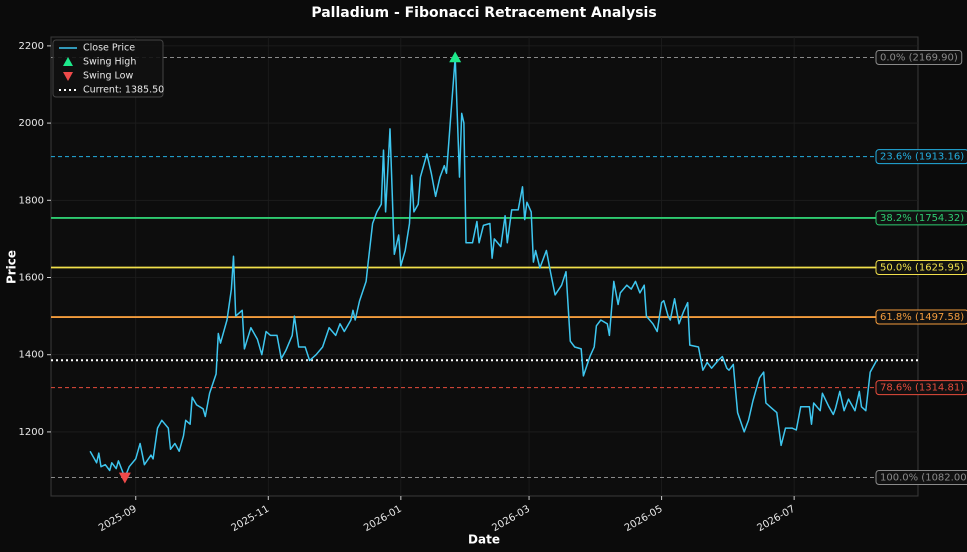 This screenshot has width=967, height=552. I want to click on legend-label: Swing High, so click(109, 62).